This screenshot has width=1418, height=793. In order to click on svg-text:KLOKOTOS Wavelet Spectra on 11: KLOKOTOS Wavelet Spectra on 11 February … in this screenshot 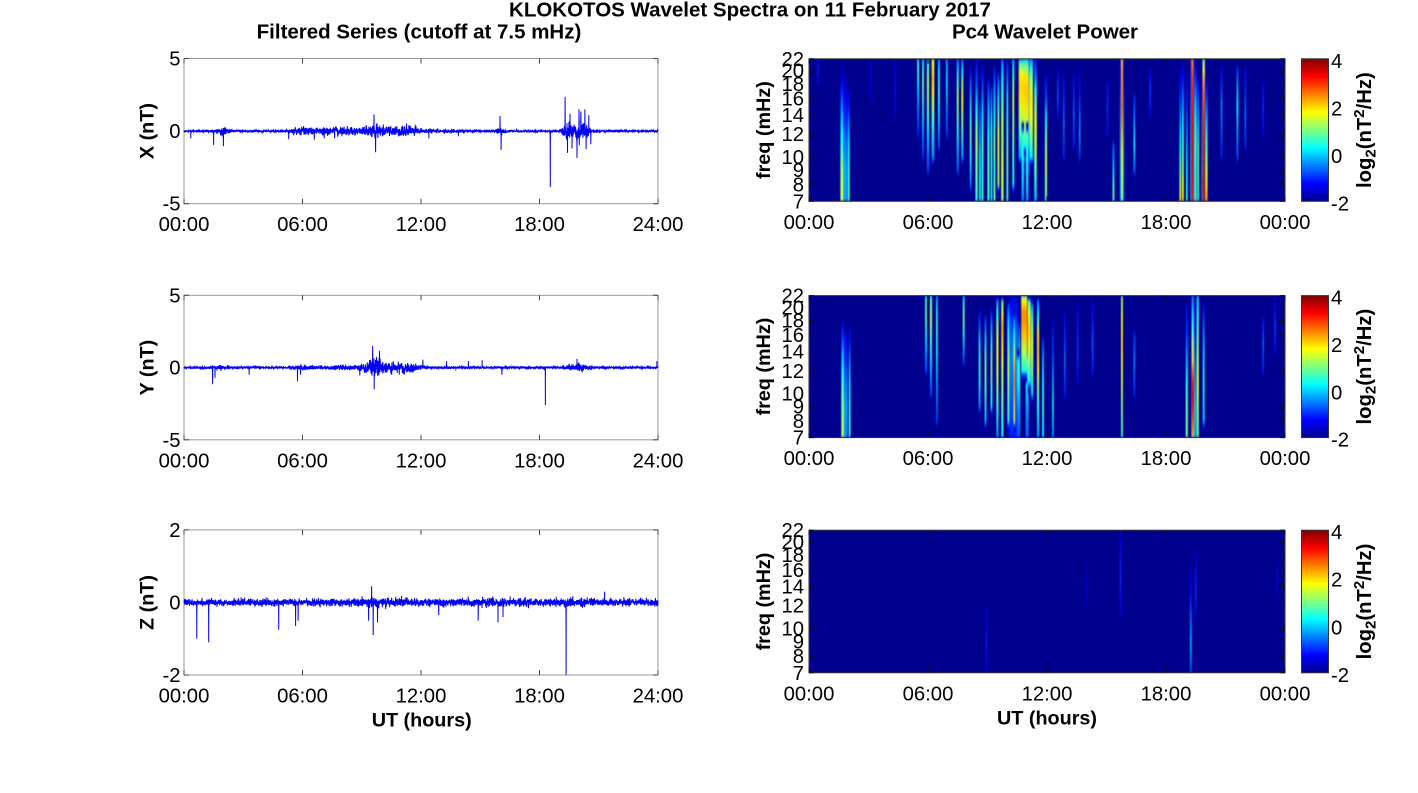, I will do `click(750, 11)`.